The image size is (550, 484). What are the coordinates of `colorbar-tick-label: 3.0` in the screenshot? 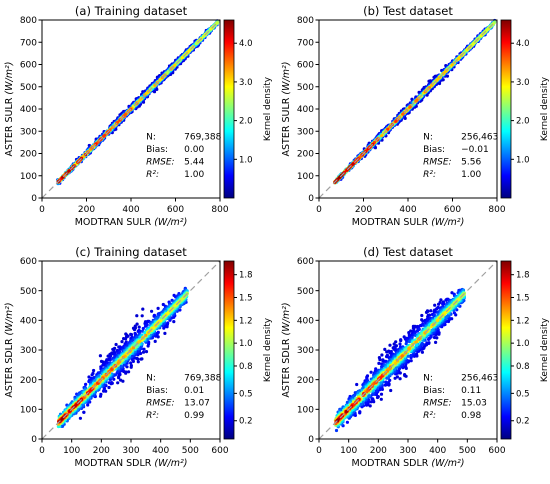 It's located at (246, 83).